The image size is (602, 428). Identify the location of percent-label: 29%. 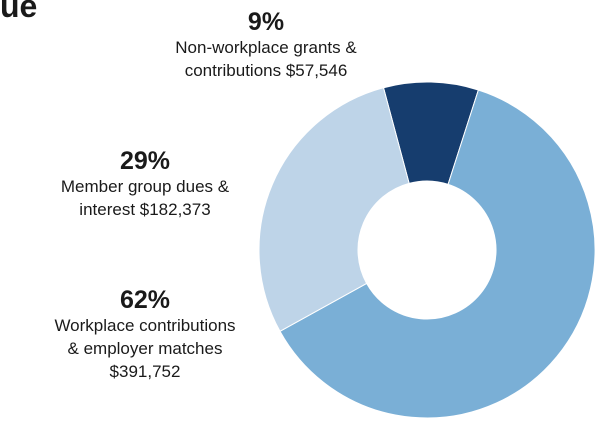
(145, 161).